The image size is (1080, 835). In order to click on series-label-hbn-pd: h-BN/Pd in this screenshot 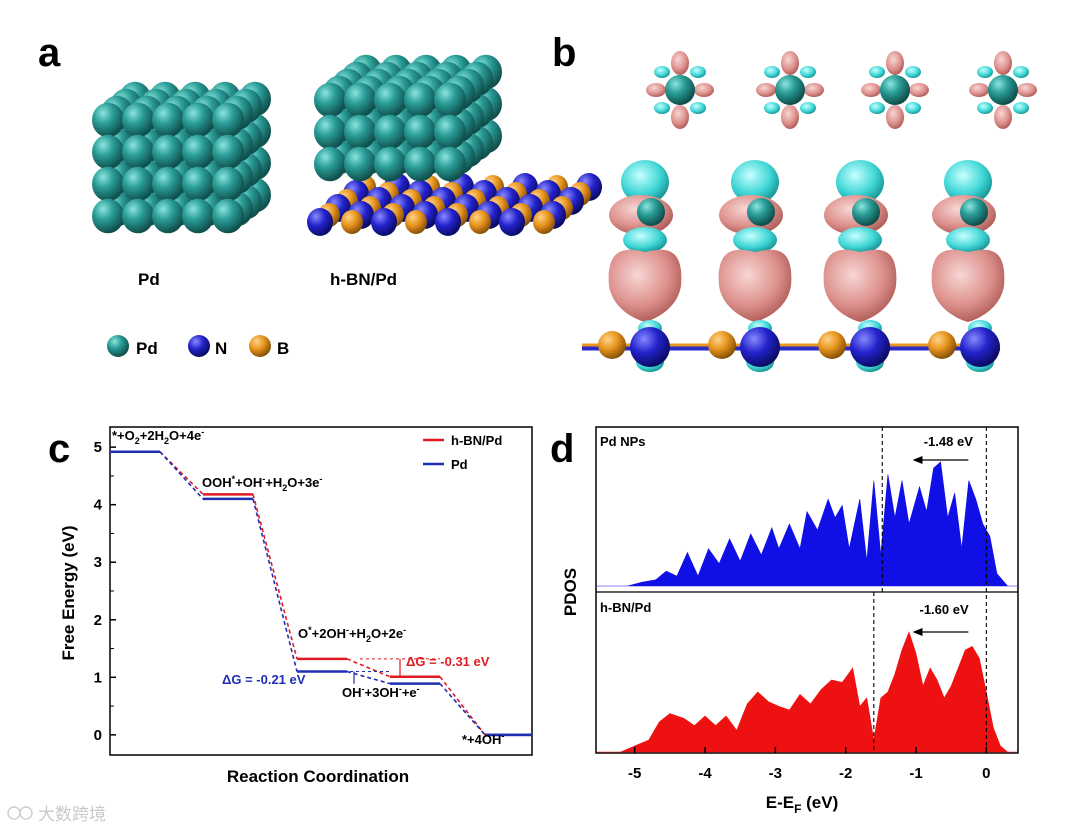, I will do `click(625, 607)`.